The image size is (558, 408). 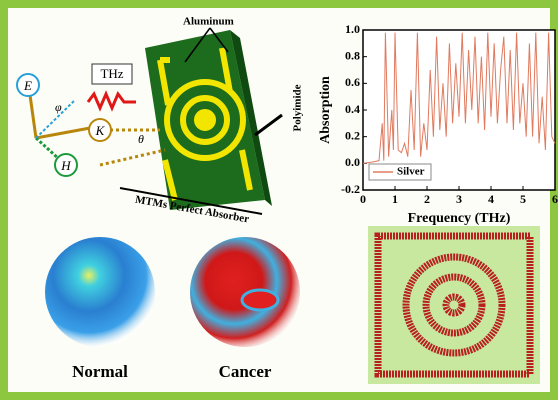 I want to click on cancer-cell-detail, so click(x=260, y=300).